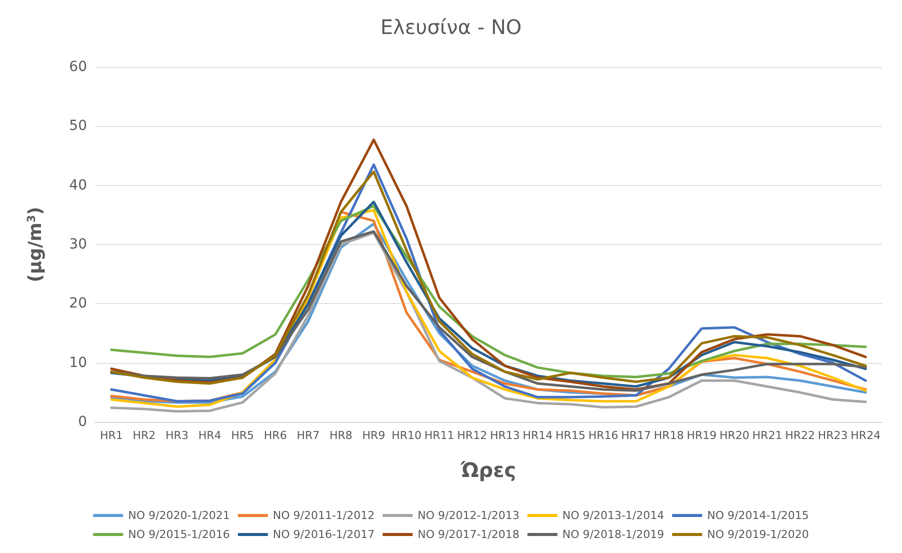 This screenshot has width=902, height=553. I want to click on legend-label: NO 9/2016-1/2017, so click(323, 534).